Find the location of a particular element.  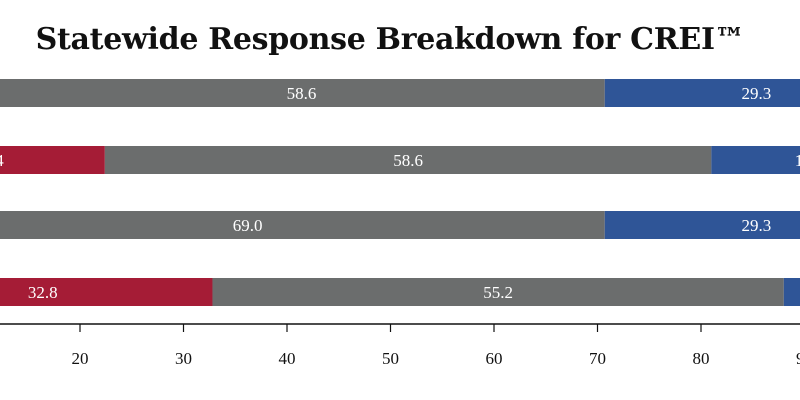

x-tick-label-20: 20 is located at coordinates (80, 358).